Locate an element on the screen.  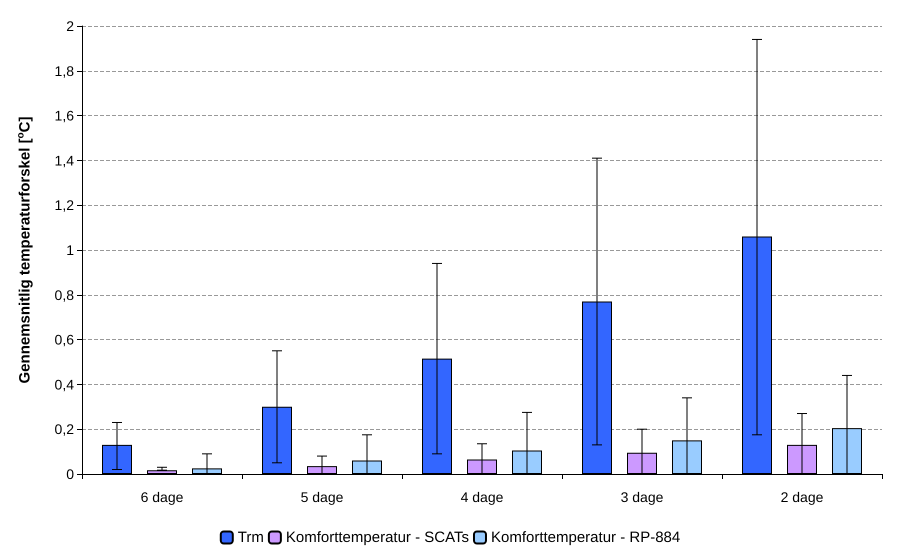
y-tick-label: 1,4 is located at coordinates (64, 160).